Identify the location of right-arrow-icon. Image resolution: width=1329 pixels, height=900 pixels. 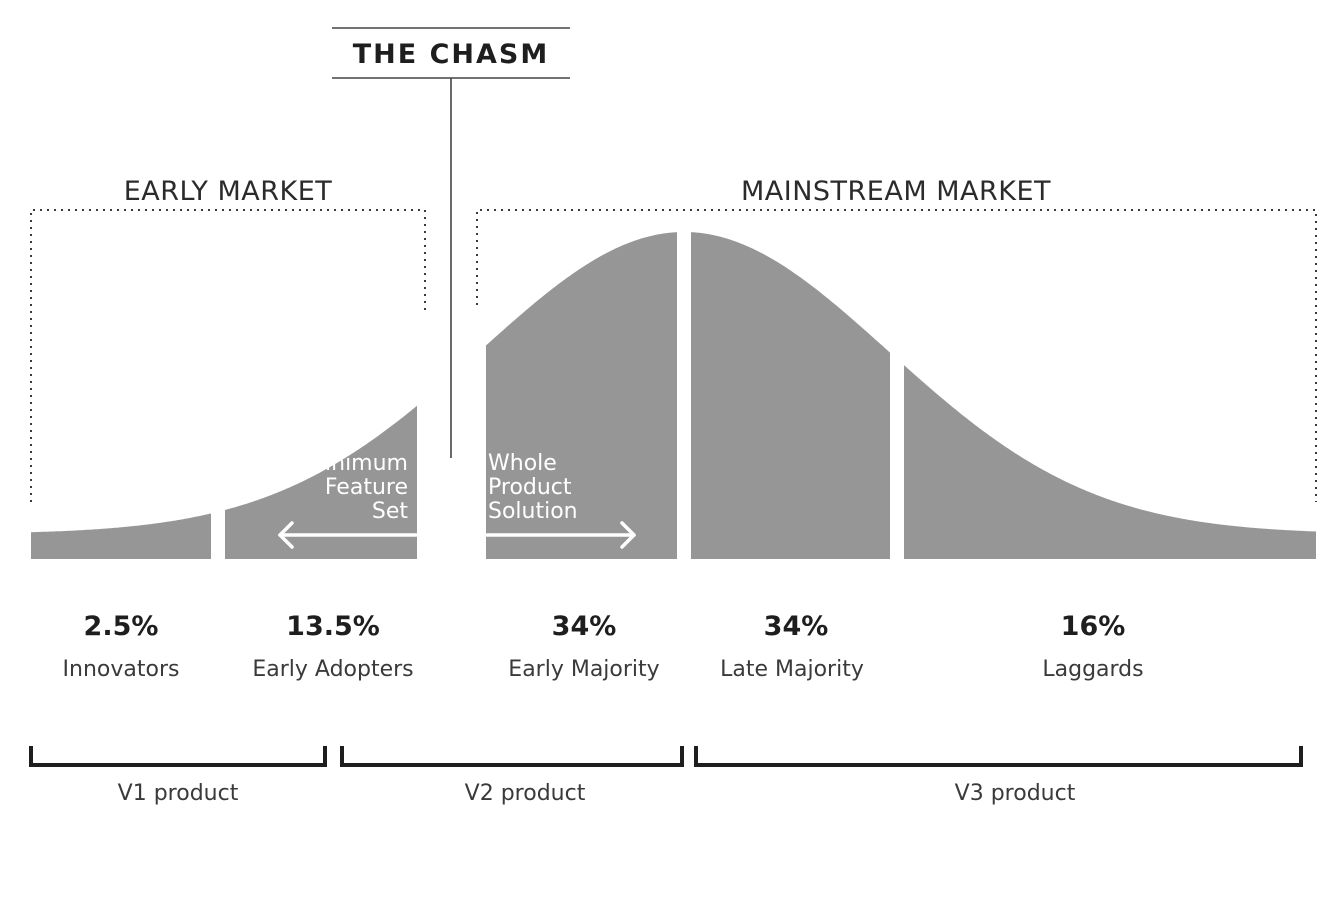
(628, 535).